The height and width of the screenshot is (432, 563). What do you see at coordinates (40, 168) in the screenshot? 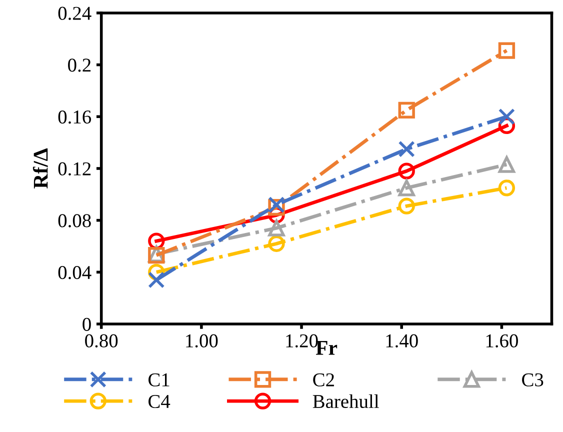
I see `y-axis-title: Rf/Δ` at bounding box center [40, 168].